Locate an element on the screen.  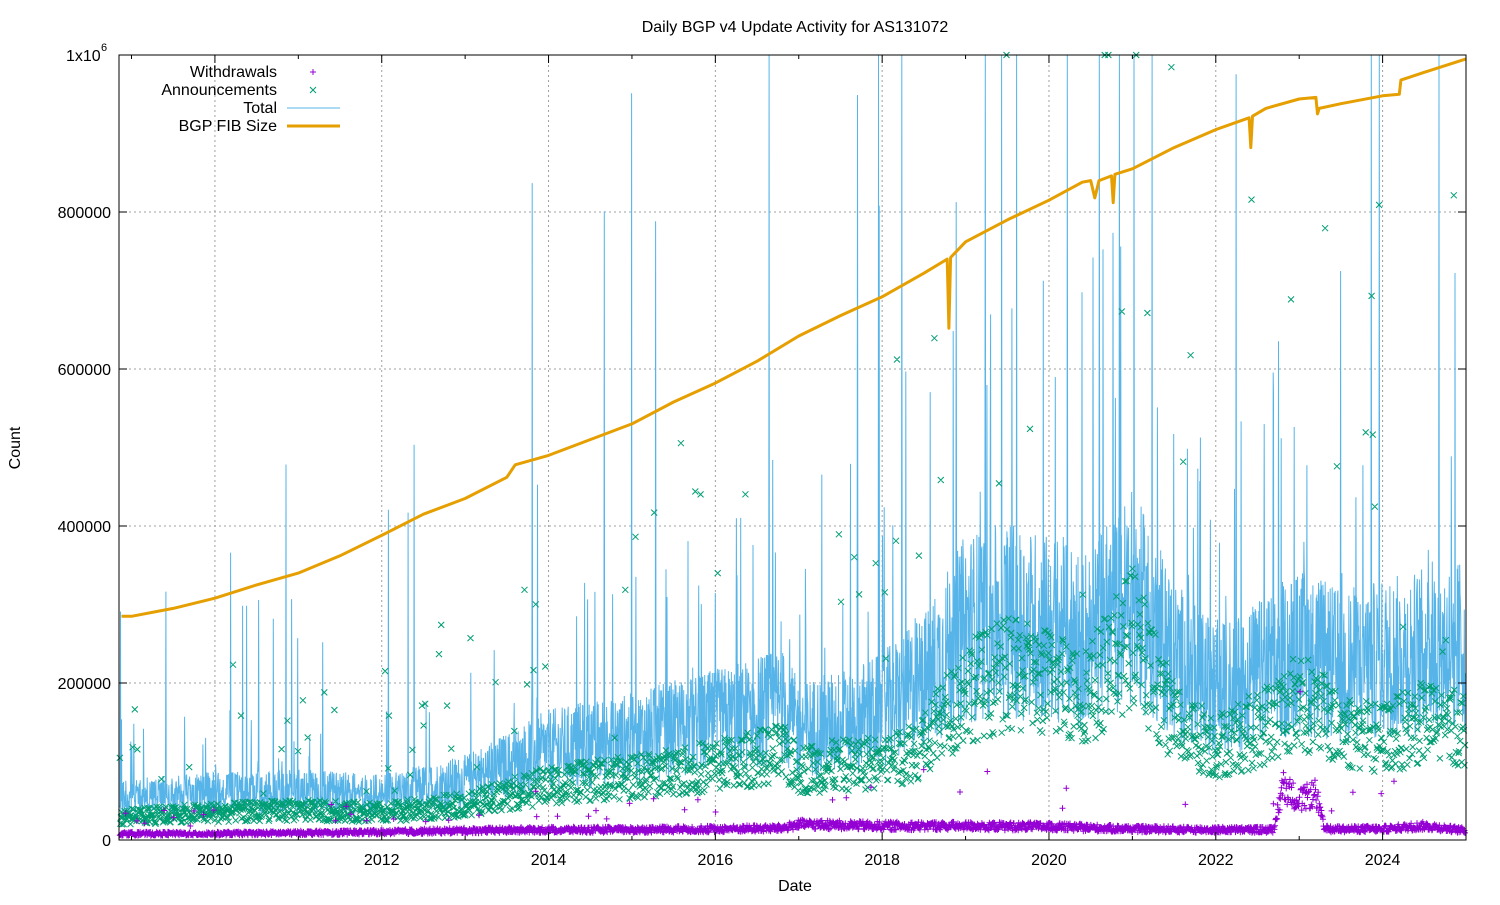
y-top-tick-exponent: 6 is located at coordinates (104, 48).